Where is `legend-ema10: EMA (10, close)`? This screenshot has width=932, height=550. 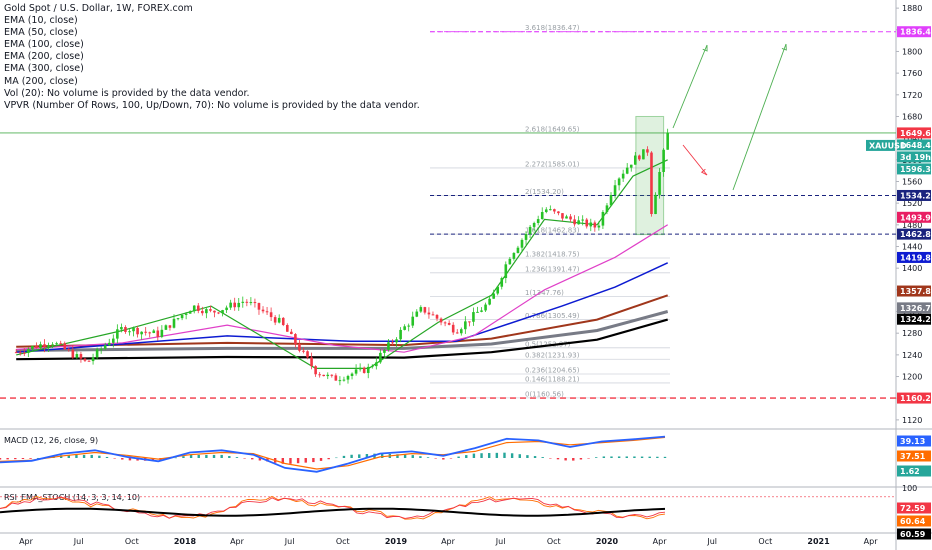
legend-ema10: EMA (10, close) is located at coordinates (41, 21).